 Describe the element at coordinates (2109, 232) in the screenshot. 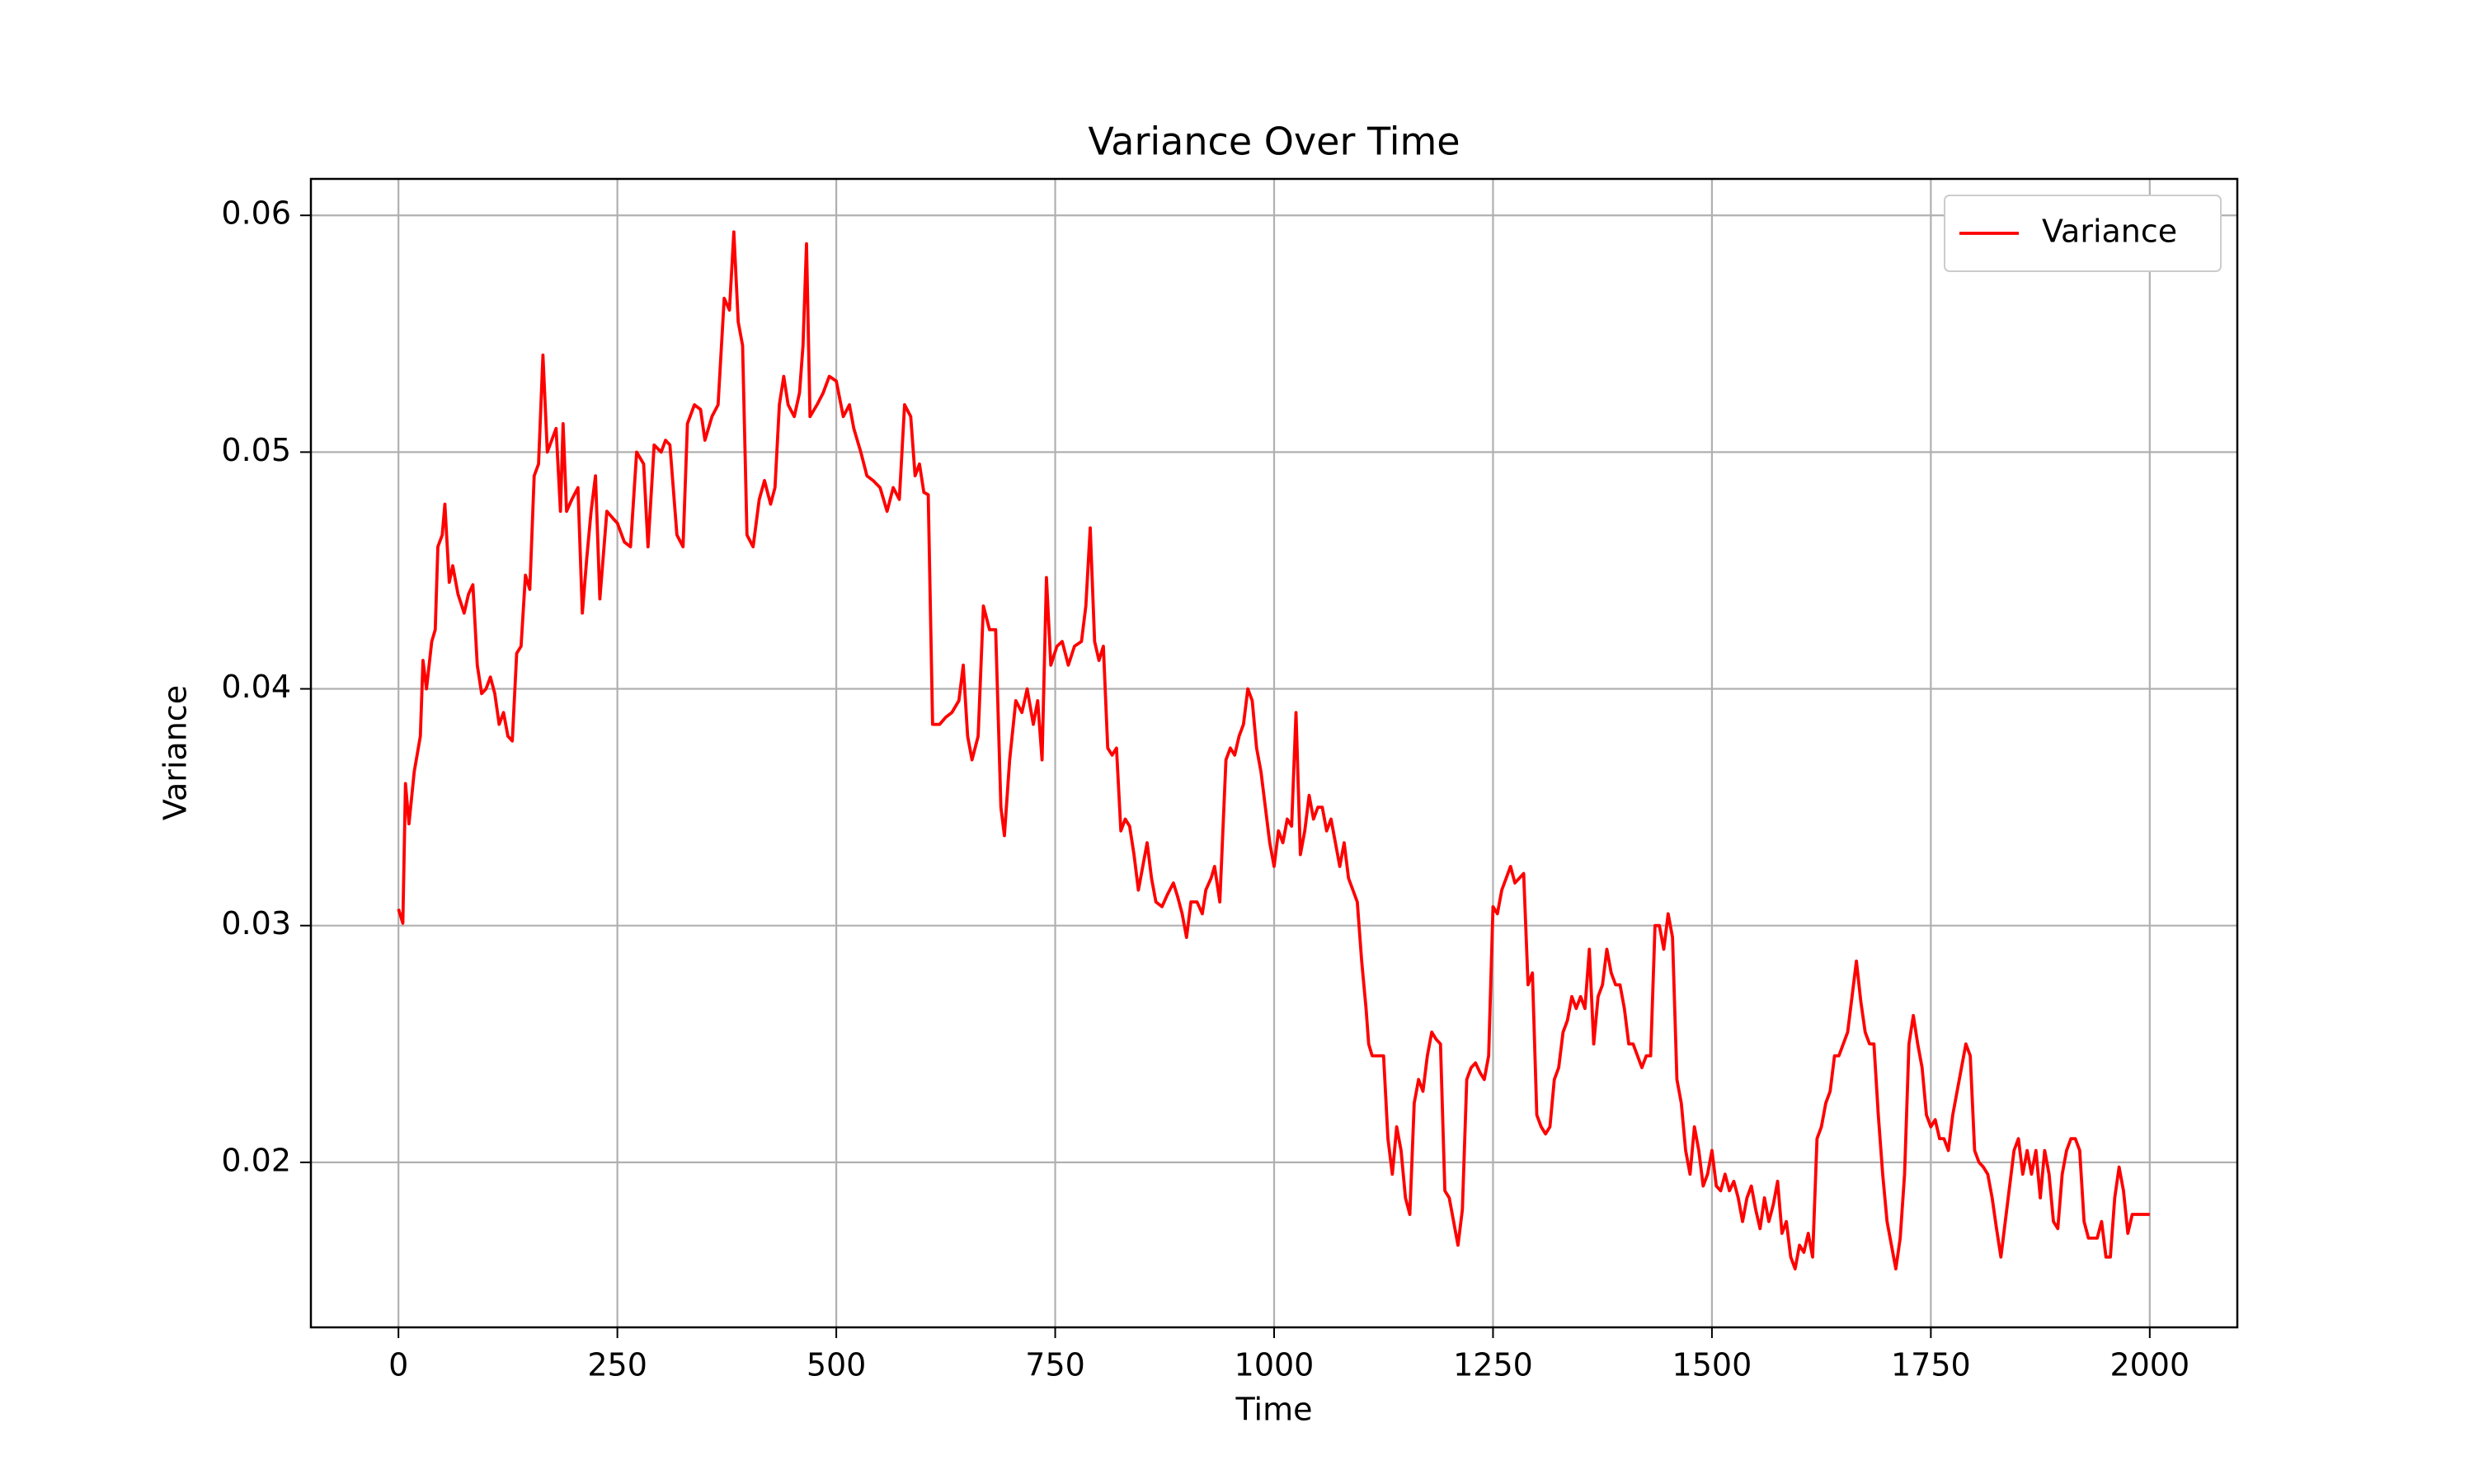

I see `legend-label: Variance` at that location.